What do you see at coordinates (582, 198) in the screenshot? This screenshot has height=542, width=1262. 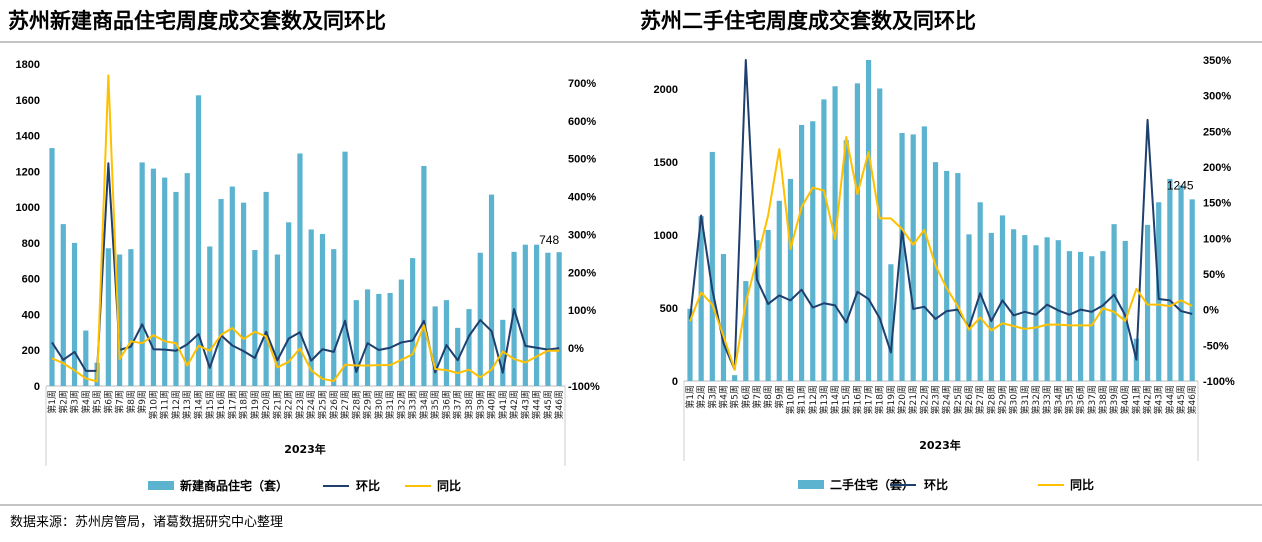 I see `y2-tick-label: 400%` at bounding box center [582, 198].